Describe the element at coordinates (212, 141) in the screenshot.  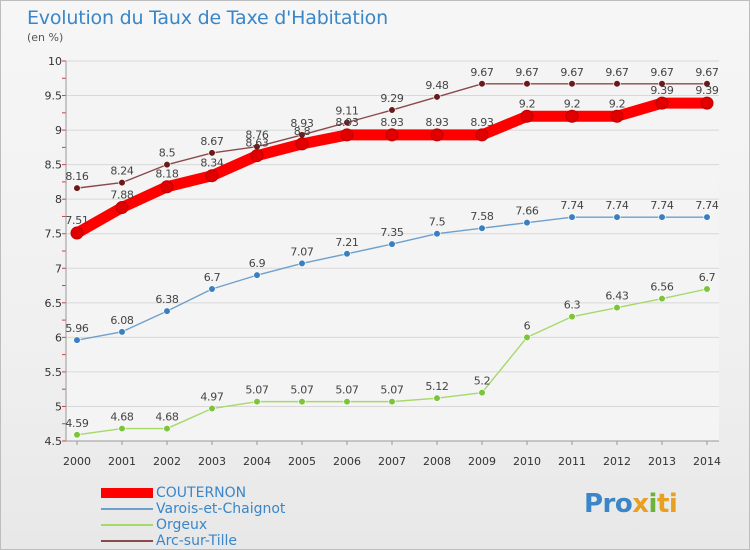
I see `data-label: 8.67` at that location.